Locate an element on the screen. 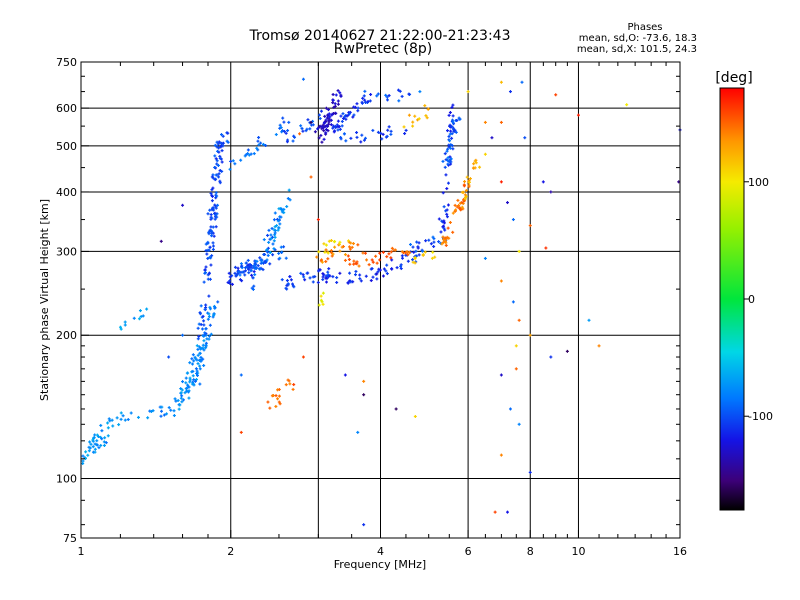 The height and width of the screenshot is (600, 800). stats-header: Phases is located at coordinates (644, 27).